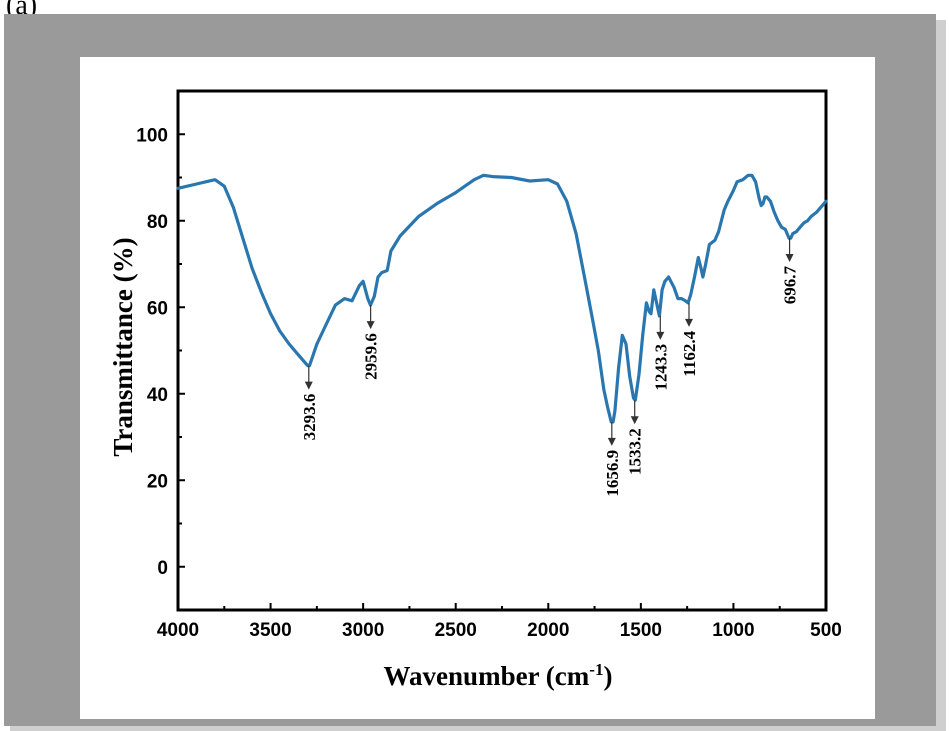 The width and height of the screenshot is (949, 731). I want to click on y-axis-title: Transmittance (%), so click(123, 346).